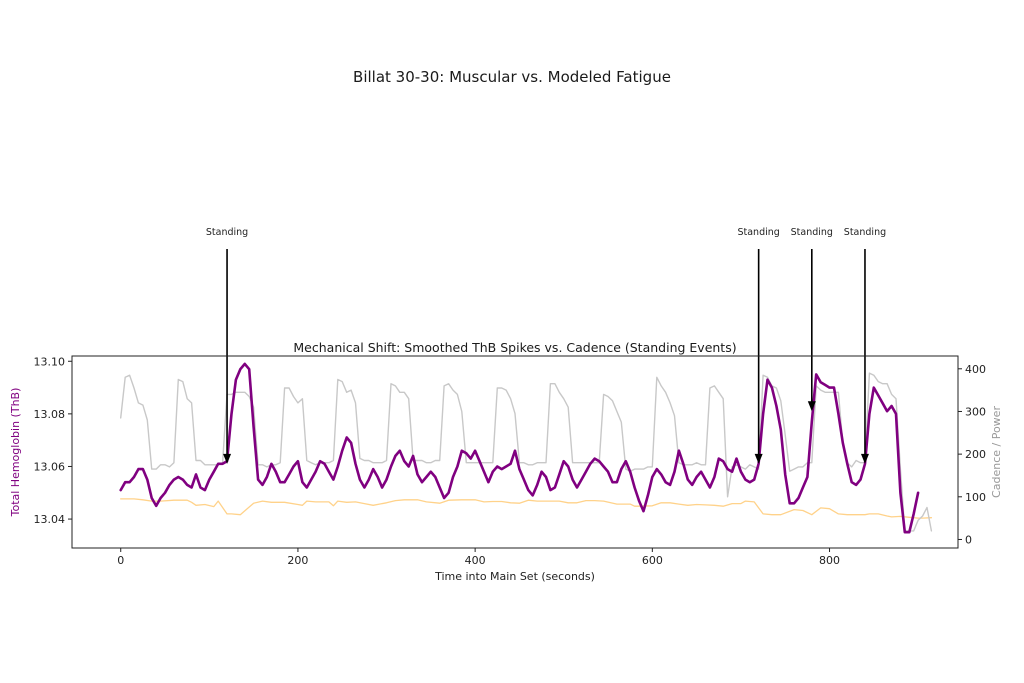 The height and width of the screenshot is (683, 1024). I want to click on y-right-tick-label: 100, so click(975, 497).